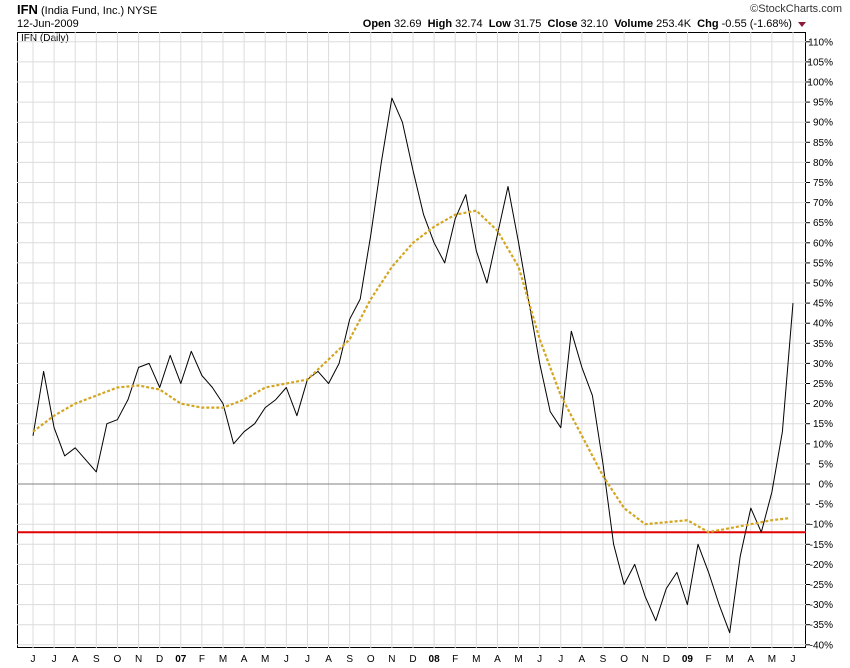  I want to click on y-tick-label: 25%, so click(823, 384).